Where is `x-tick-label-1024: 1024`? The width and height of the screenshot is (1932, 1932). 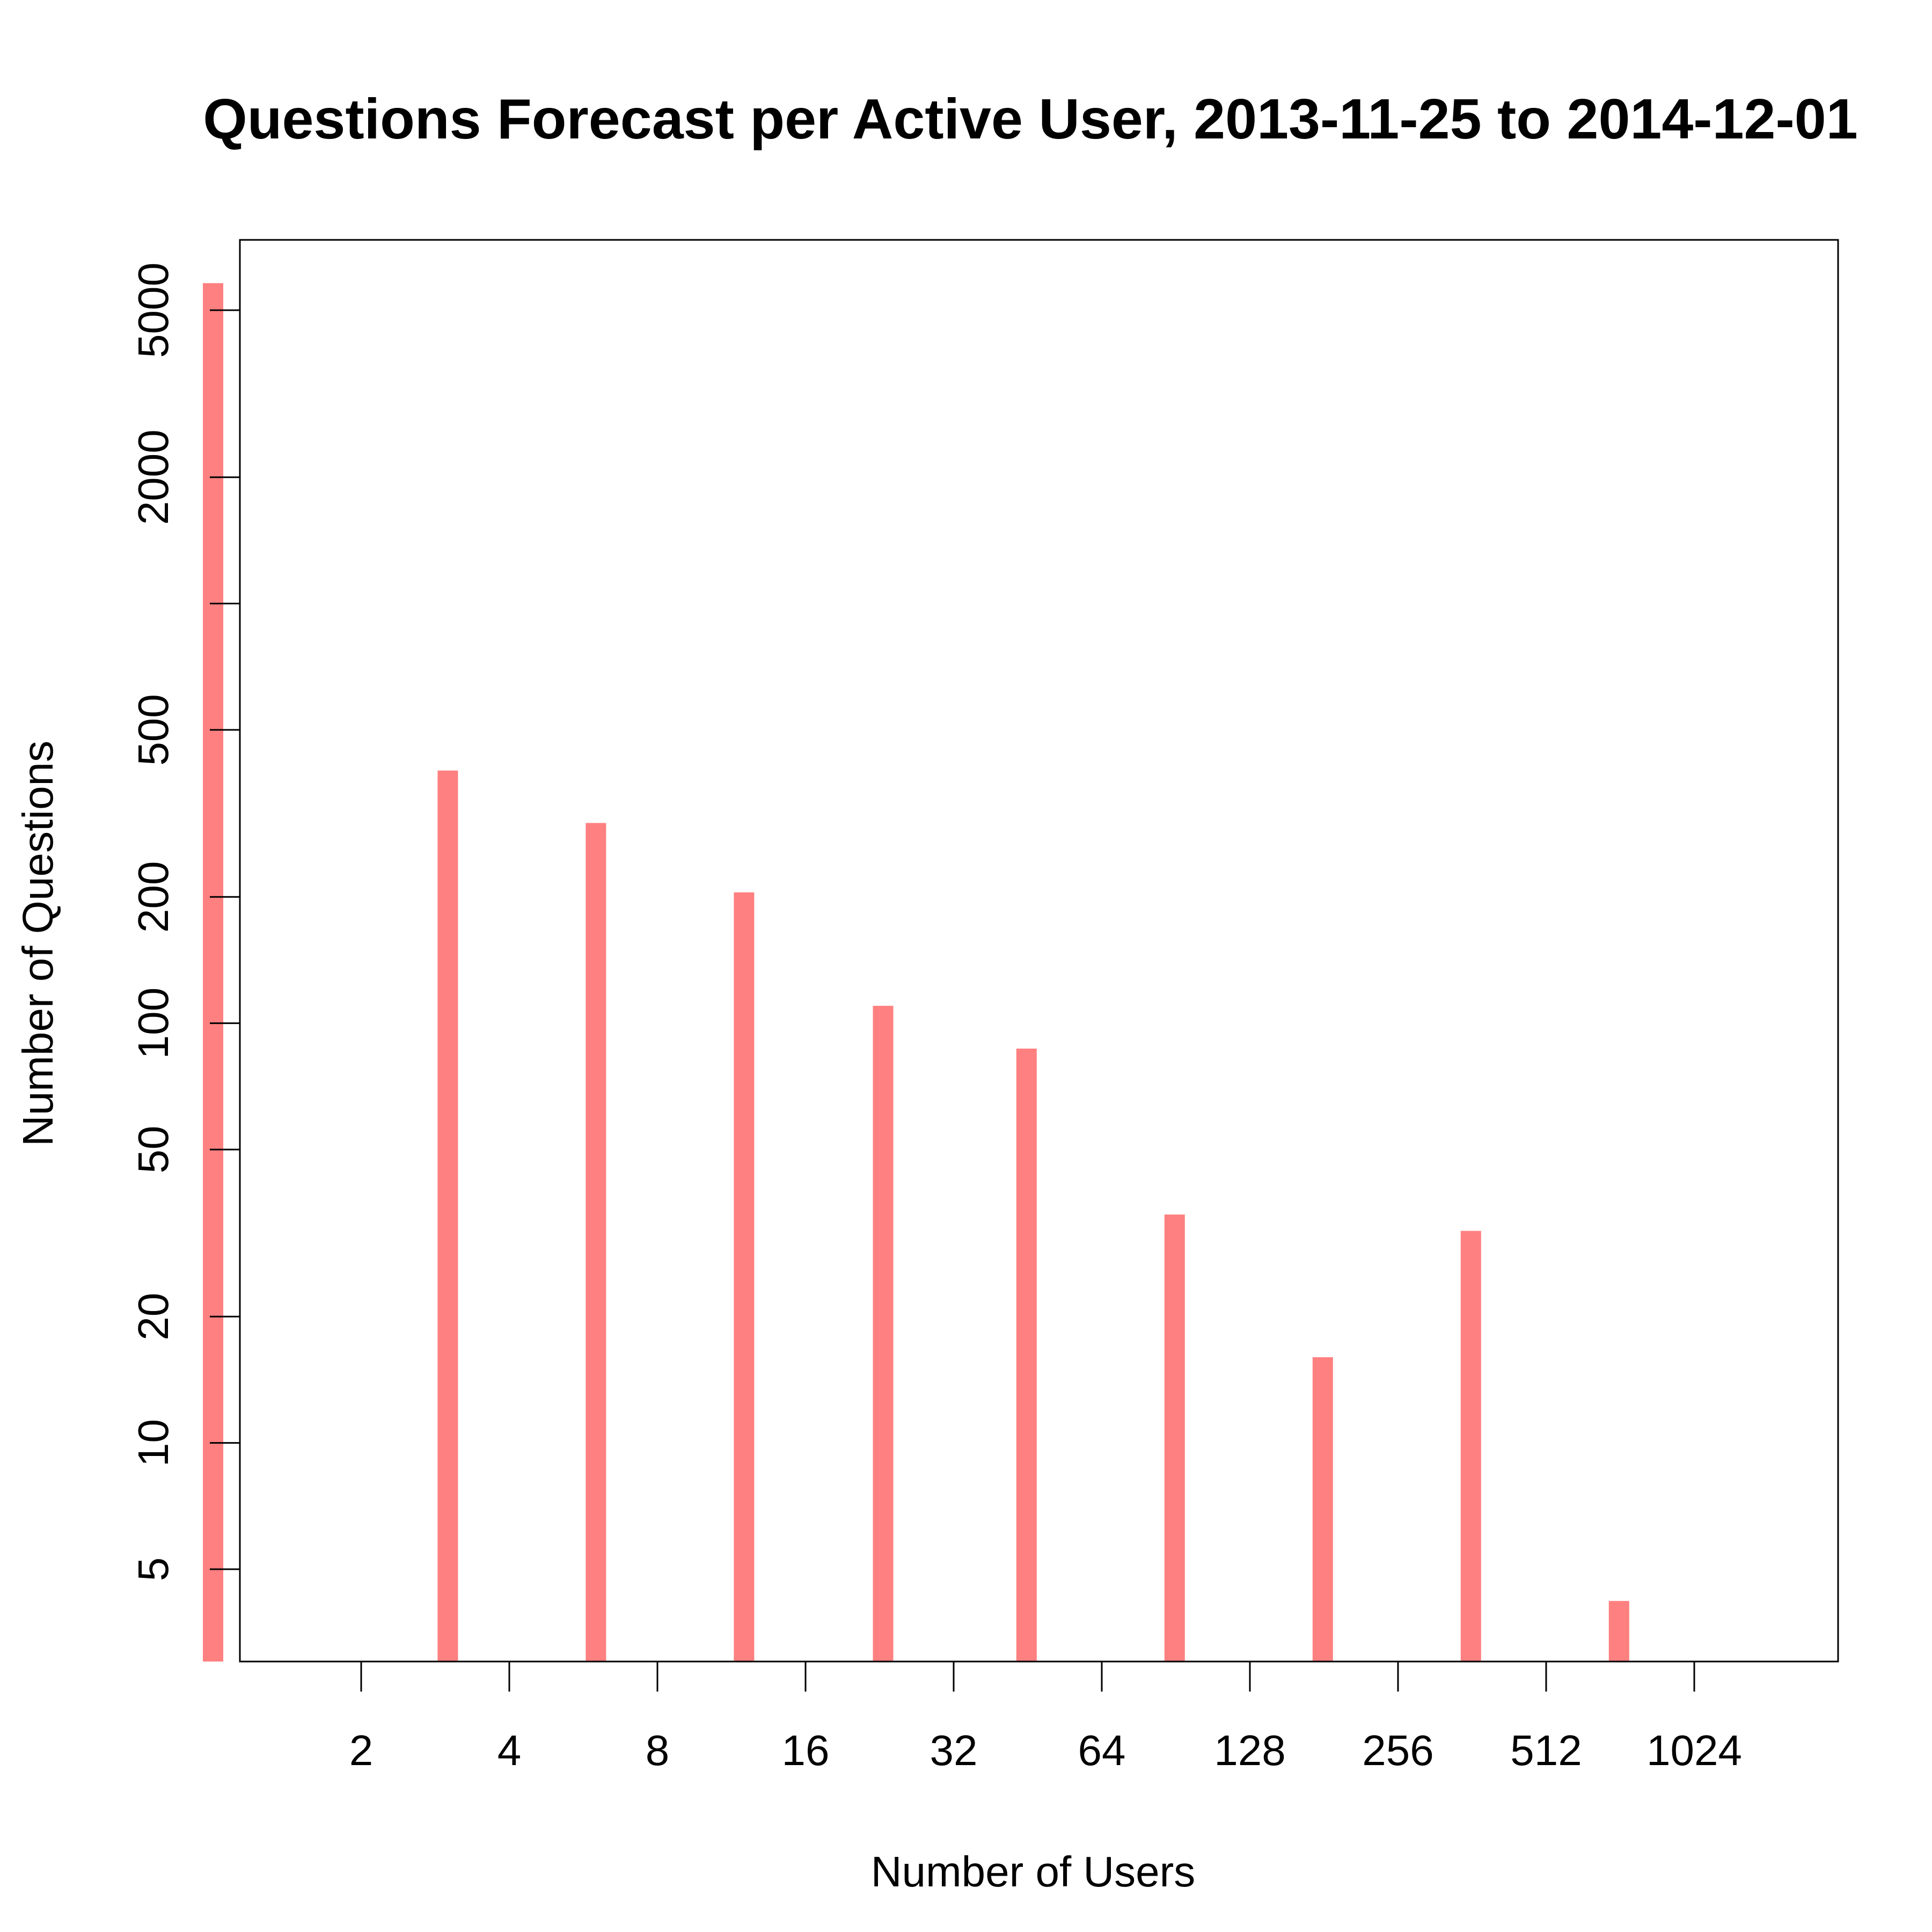 x-tick-label-1024: 1024 is located at coordinates (1694, 1750).